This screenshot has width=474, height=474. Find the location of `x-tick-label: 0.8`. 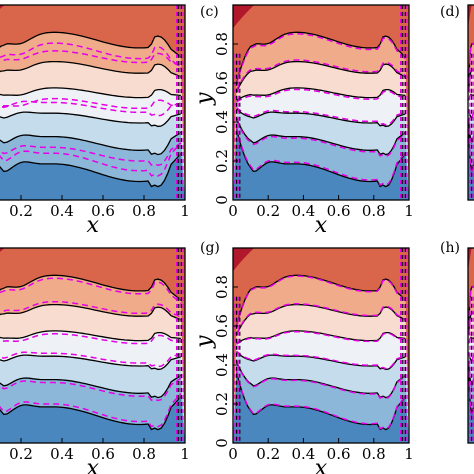

x-tick-label: 0.8 is located at coordinates (144, 454).